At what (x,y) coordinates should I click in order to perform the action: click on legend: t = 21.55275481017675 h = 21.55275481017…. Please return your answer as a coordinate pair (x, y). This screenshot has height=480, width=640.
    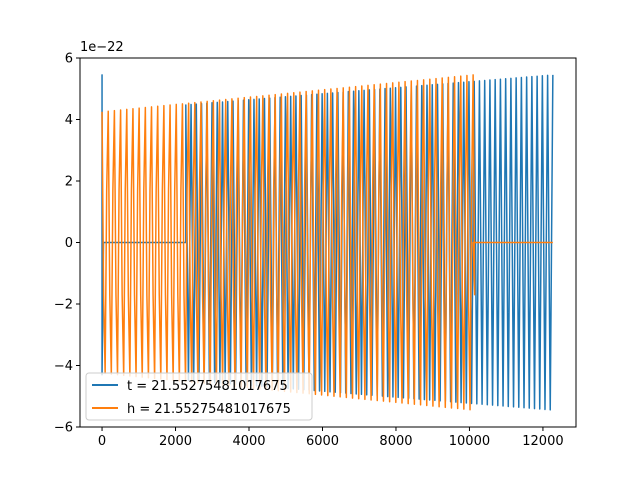
    Looking at the image, I should click on (199, 396).